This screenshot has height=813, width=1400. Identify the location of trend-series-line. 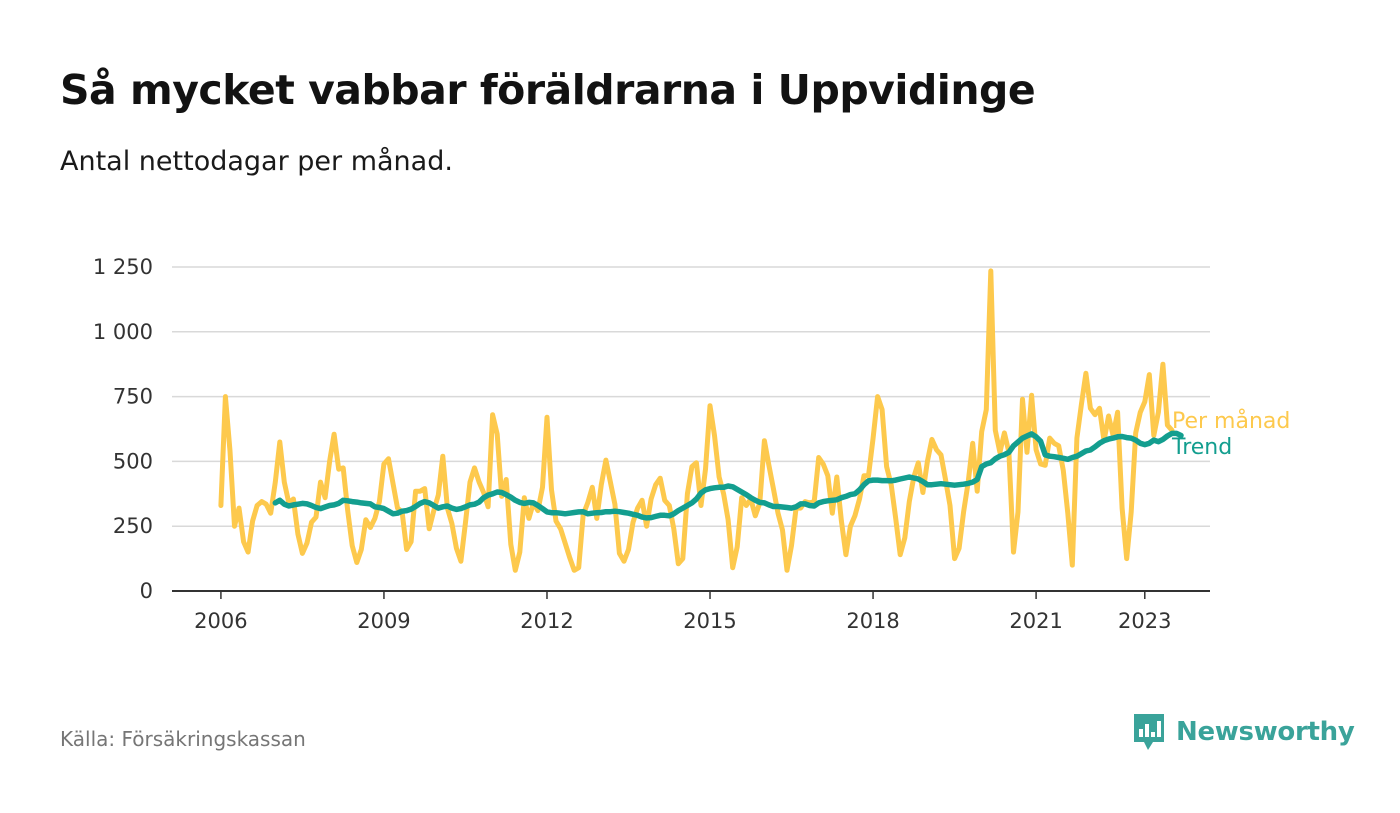
(728, 475).